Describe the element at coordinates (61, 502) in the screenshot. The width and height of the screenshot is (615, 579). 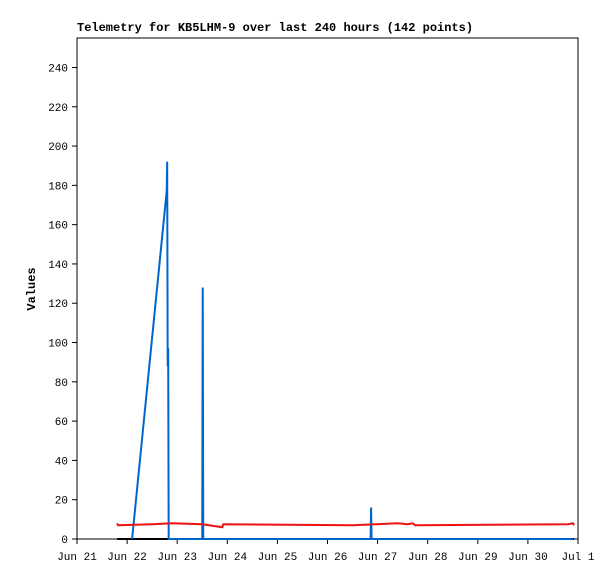
I see `y-tick-label: 20` at that location.